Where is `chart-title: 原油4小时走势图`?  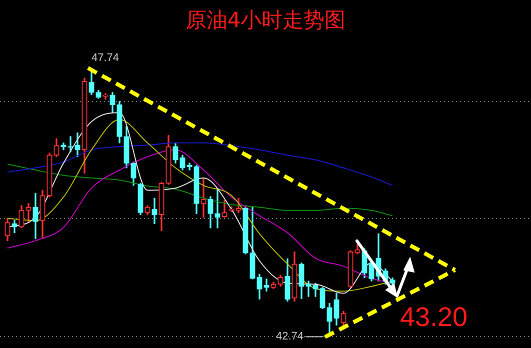
chart-title: 原油4小时走势图 is located at coordinates (265, 20).